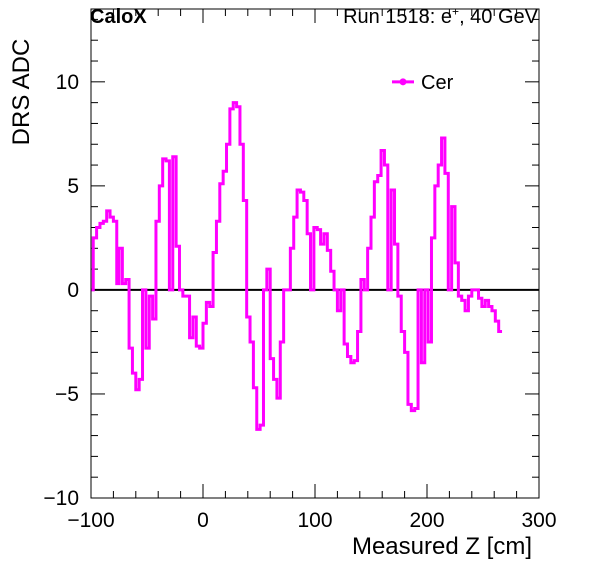 This screenshot has height=577, width=596. What do you see at coordinates (118, 17) in the screenshot?
I see `experiment-title: CaloX` at bounding box center [118, 17].